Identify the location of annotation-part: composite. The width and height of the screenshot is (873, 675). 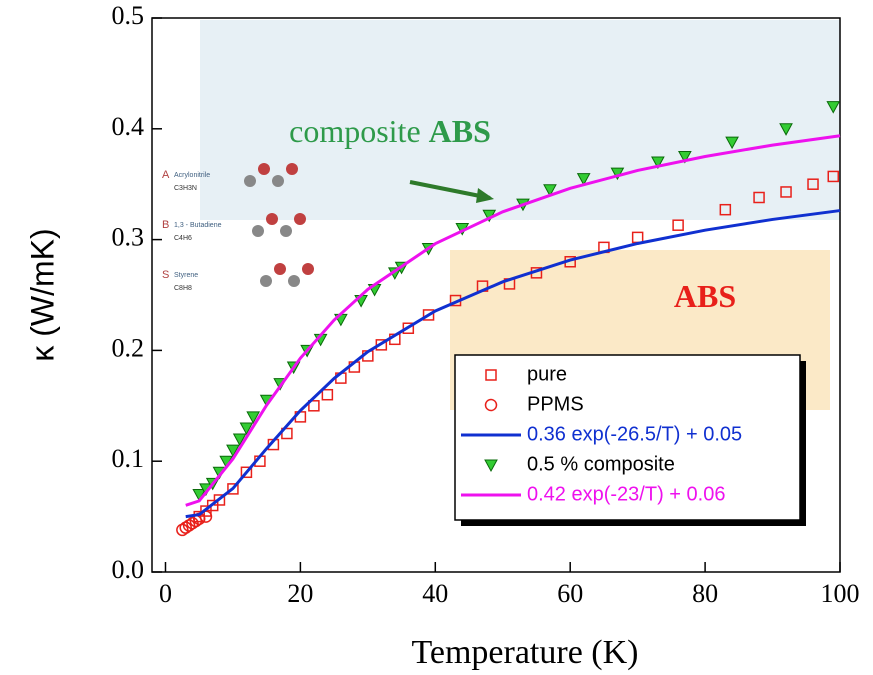
(355, 131).